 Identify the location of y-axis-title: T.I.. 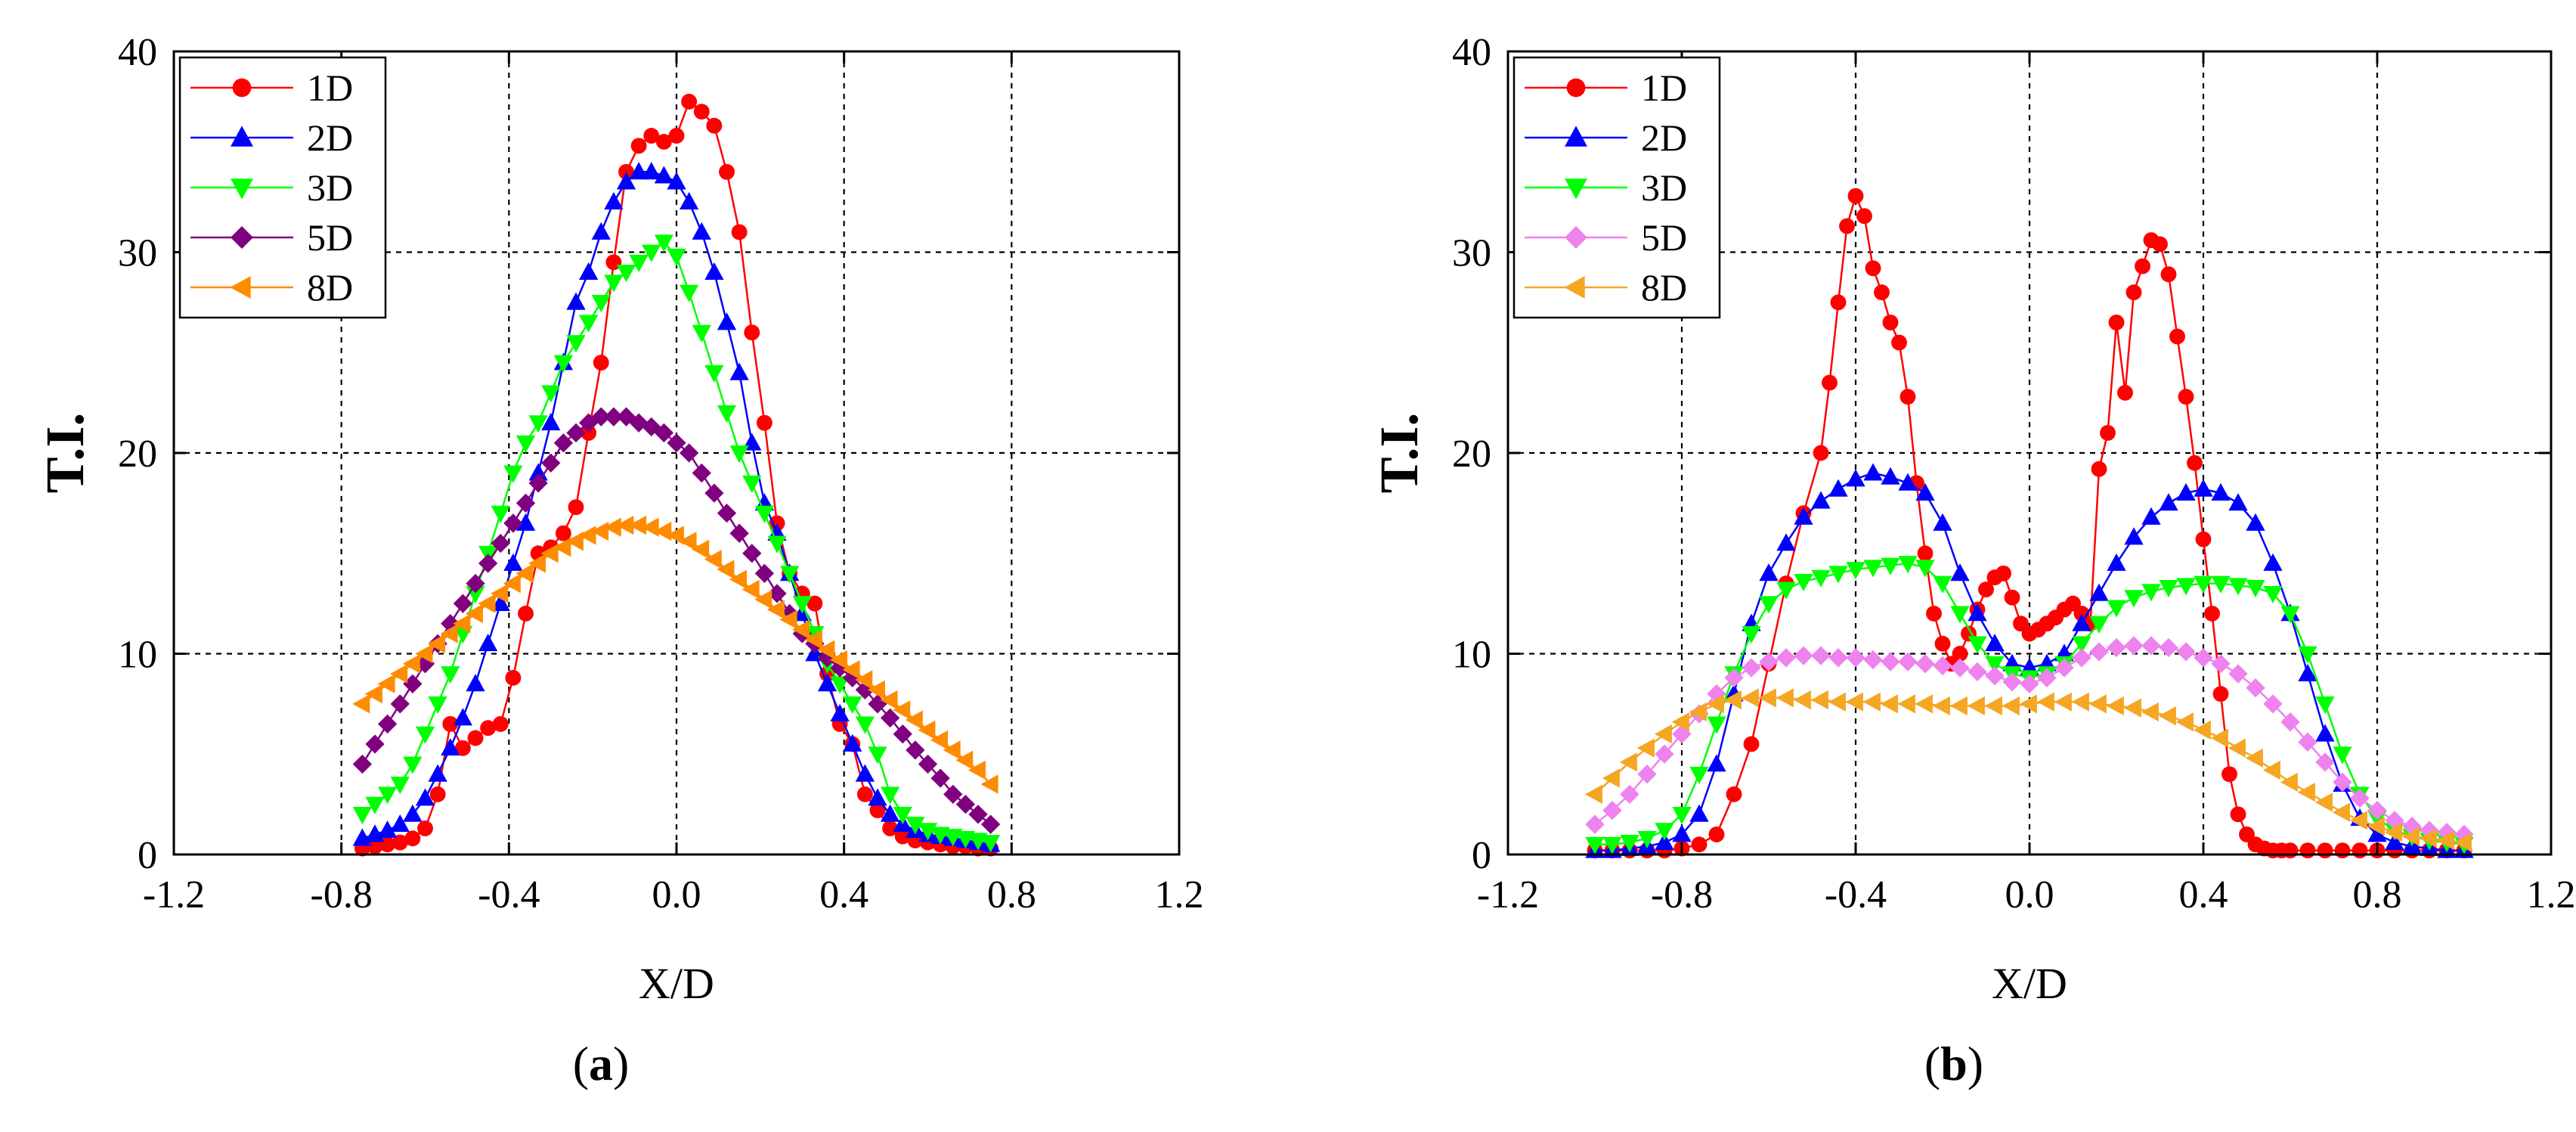
(65, 453).